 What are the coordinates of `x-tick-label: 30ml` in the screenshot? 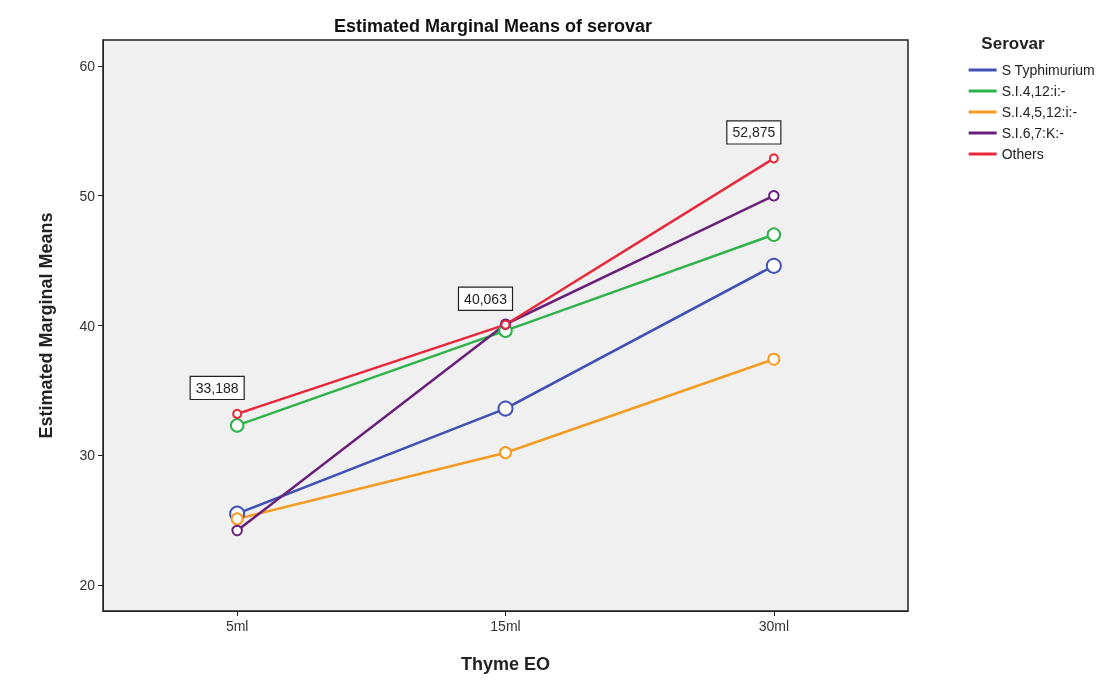 It's located at (774, 626).